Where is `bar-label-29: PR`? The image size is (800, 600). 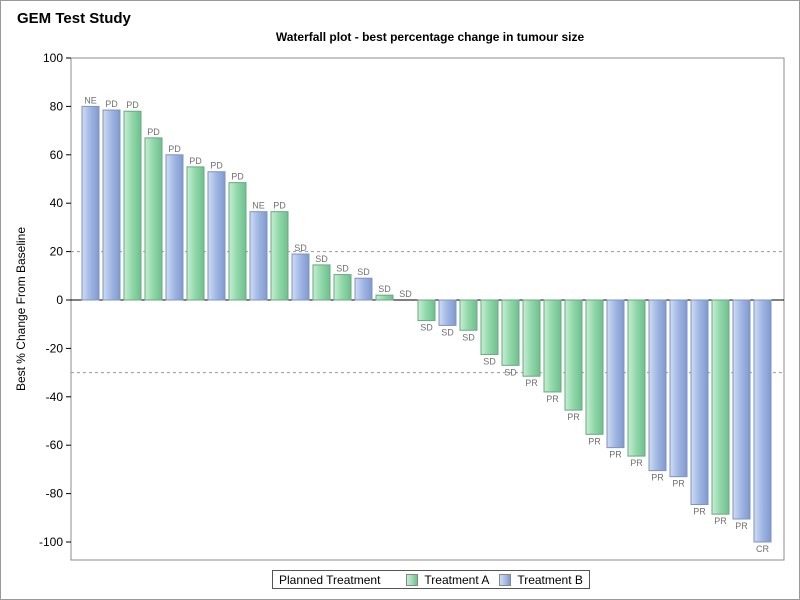 bar-label-29: PR is located at coordinates (678, 484).